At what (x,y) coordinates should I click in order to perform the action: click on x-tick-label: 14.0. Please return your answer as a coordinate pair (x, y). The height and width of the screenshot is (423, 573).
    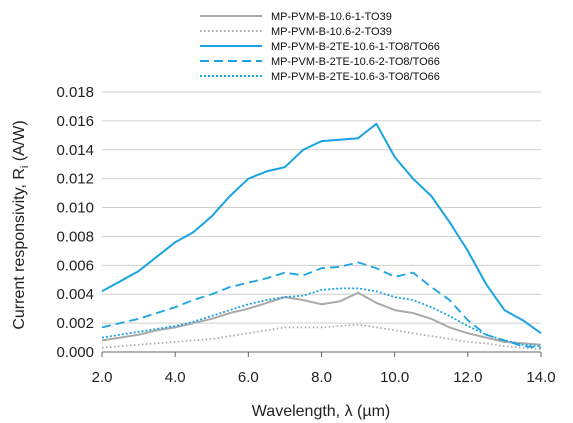
    Looking at the image, I should click on (540, 377).